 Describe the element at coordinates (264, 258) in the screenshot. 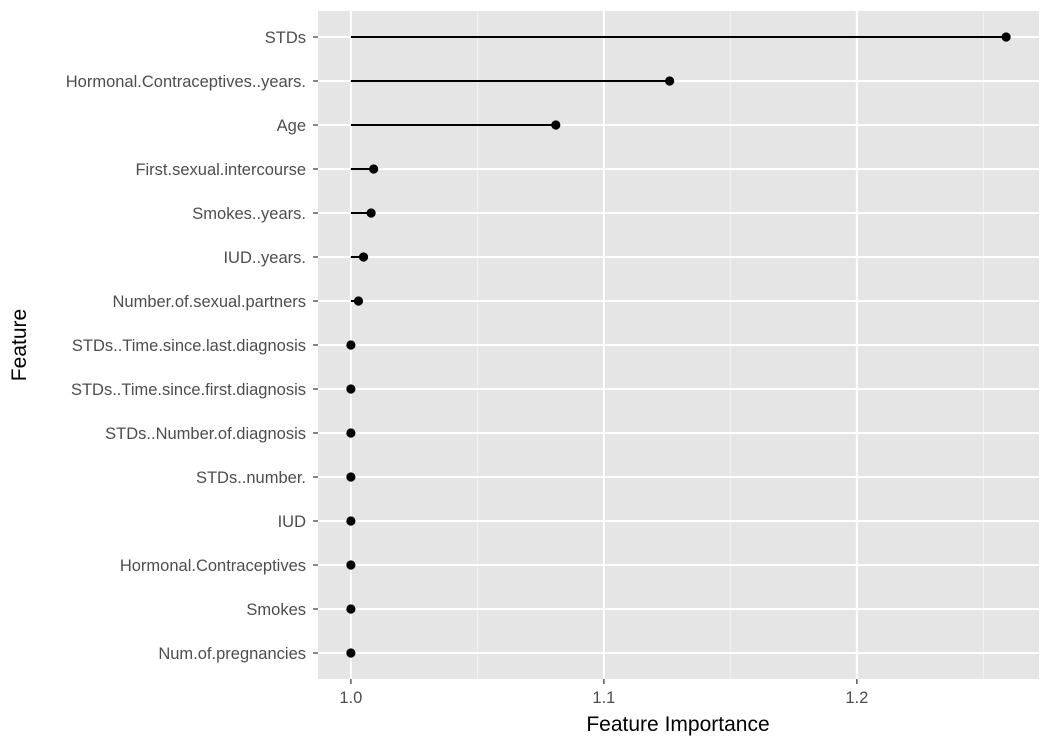

I see `y-tick-label: IUD..years.` at that location.